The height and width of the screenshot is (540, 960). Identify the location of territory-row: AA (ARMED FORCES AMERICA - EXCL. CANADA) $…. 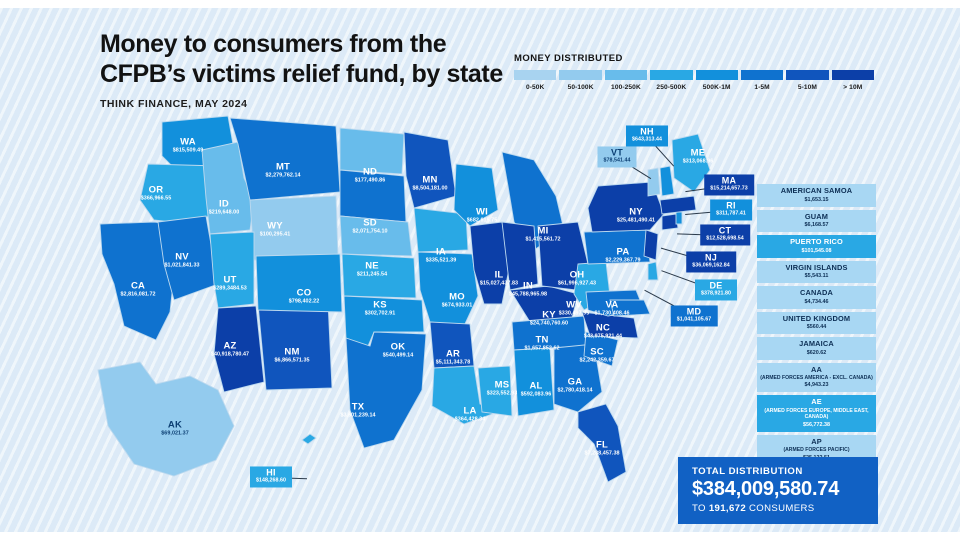
(816, 377).